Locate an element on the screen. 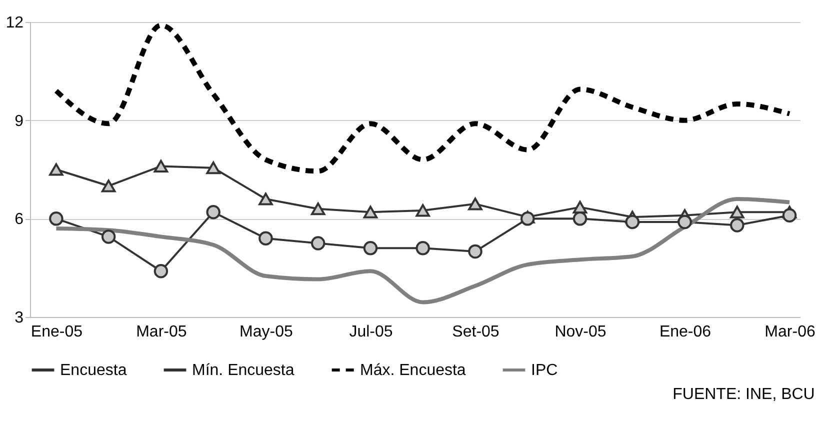 Image resolution: width=817 pixels, height=422 pixels. source-note: FUENTE: INE, BCU is located at coordinates (743, 394).